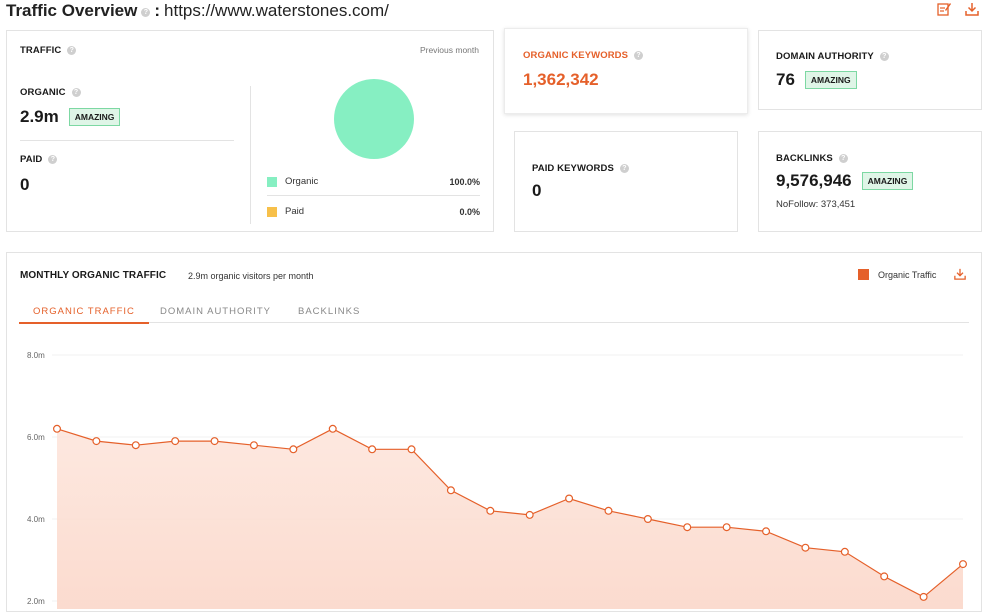 The width and height of the screenshot is (1005, 613). I want to click on paid-label: PAID ?, so click(39, 159).